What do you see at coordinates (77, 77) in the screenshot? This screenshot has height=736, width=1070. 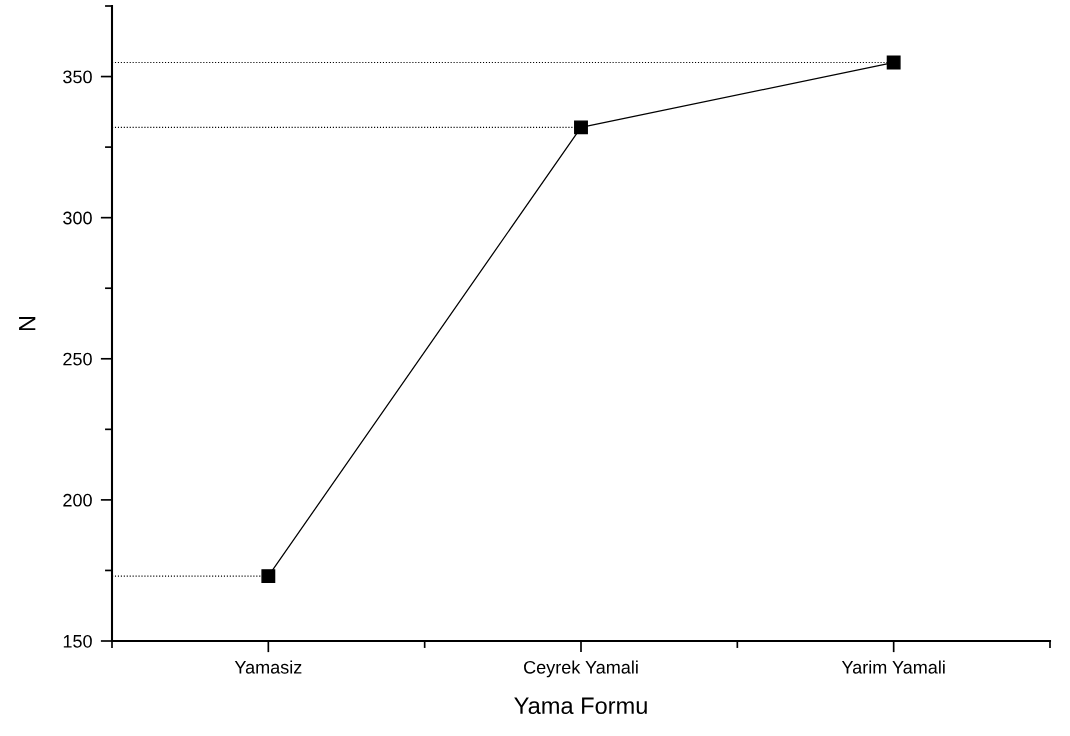 I see `y-tick-label: 350` at bounding box center [77, 77].